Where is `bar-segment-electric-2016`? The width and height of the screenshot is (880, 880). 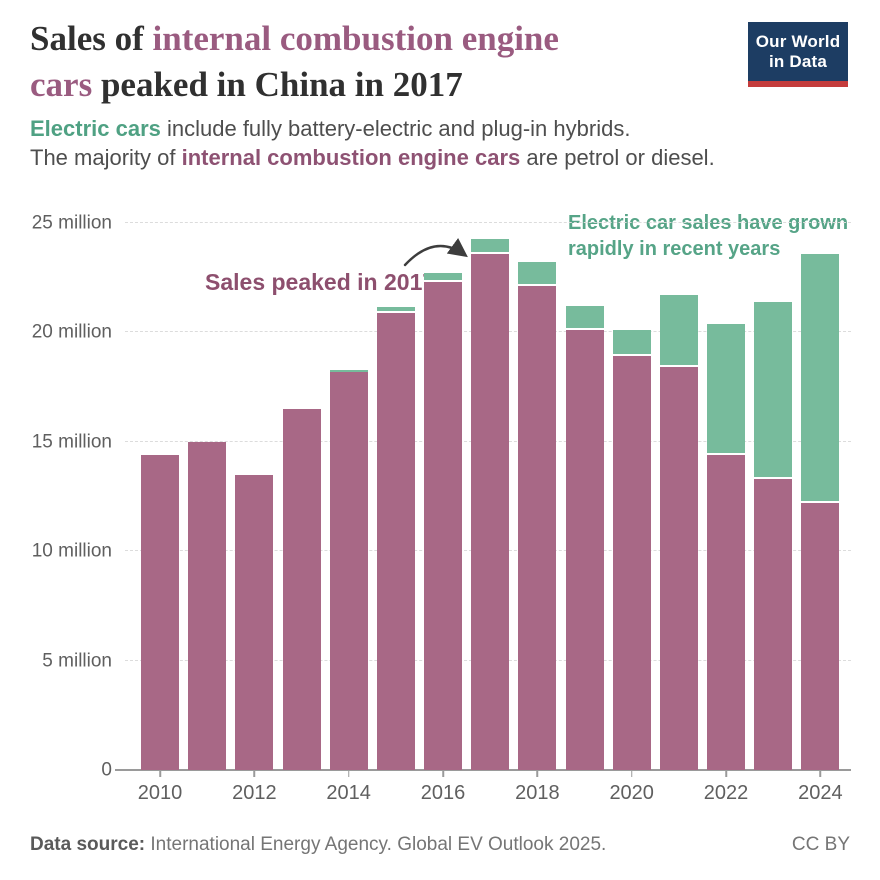 bar-segment-electric-2016 is located at coordinates (443, 278).